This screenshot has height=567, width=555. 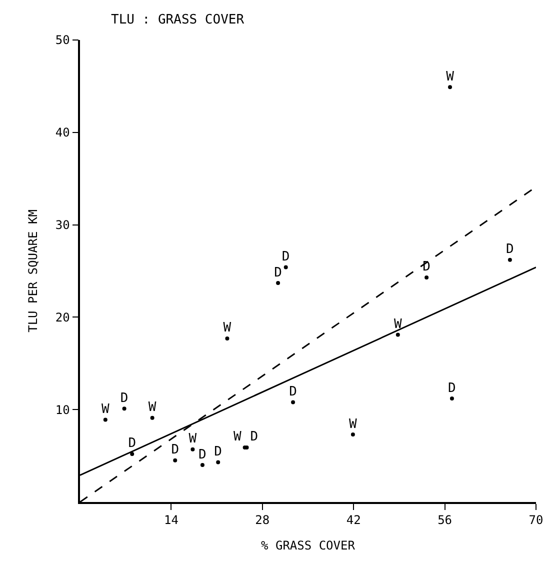 I want to click on y-tick-label: 10, so click(x=62, y=409).